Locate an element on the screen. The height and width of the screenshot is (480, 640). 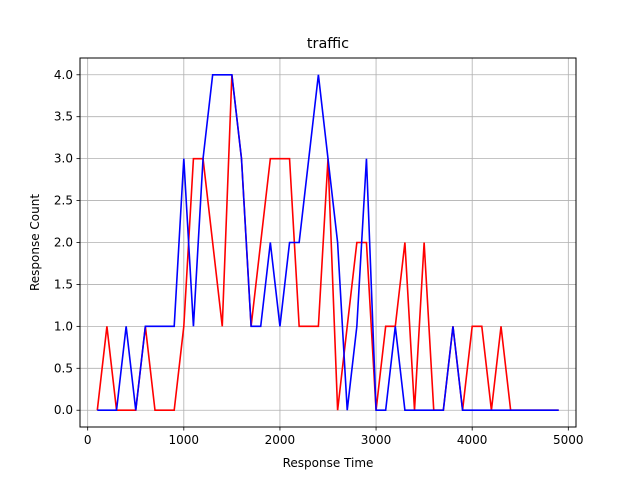
y-tick-label: 0.0 is located at coordinates (63, 410).